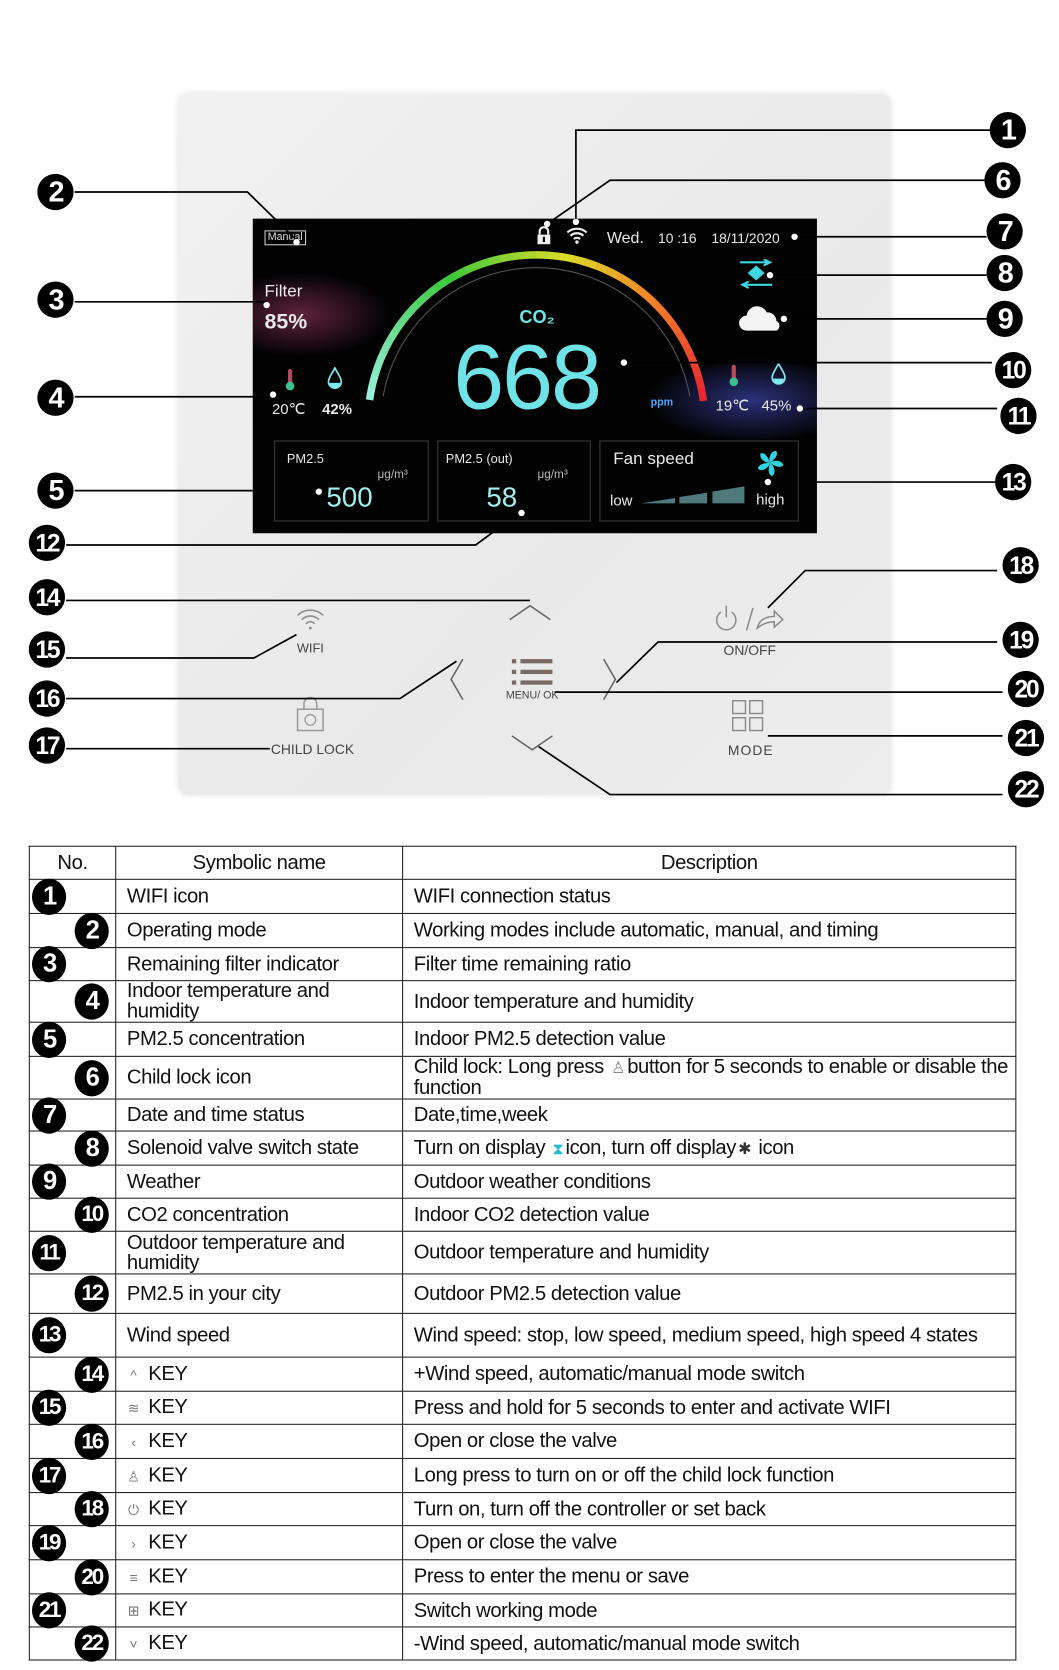  Describe the element at coordinates (49, 1181) in the screenshot. I see `row-number-badge: 9` at that location.